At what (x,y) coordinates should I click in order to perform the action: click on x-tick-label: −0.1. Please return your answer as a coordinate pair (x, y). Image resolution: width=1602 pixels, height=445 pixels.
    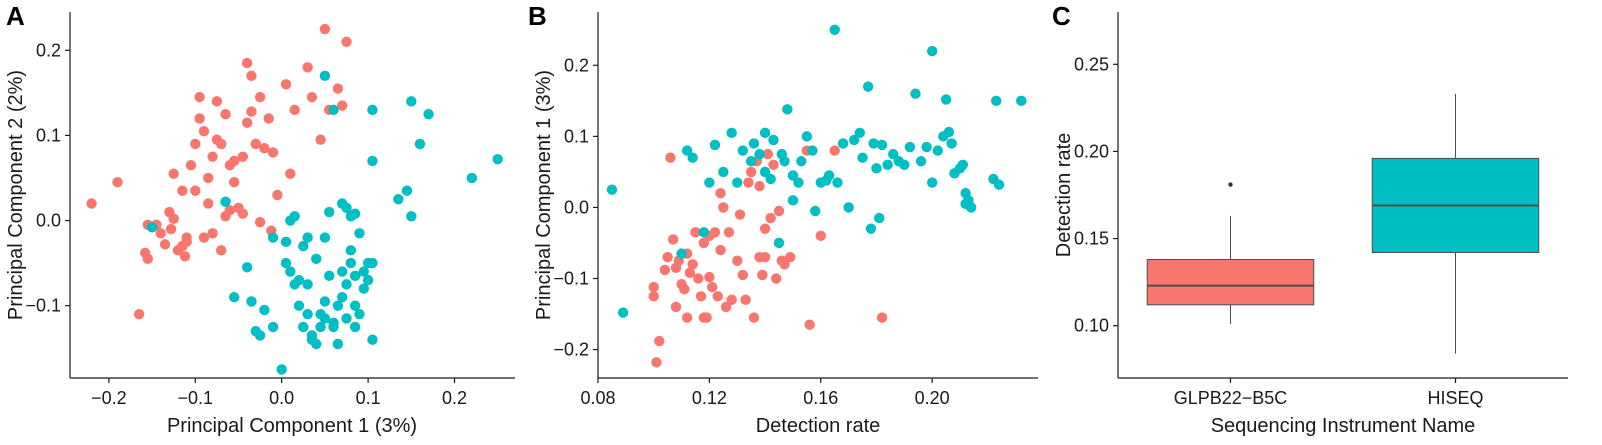
    Looking at the image, I should click on (196, 398).